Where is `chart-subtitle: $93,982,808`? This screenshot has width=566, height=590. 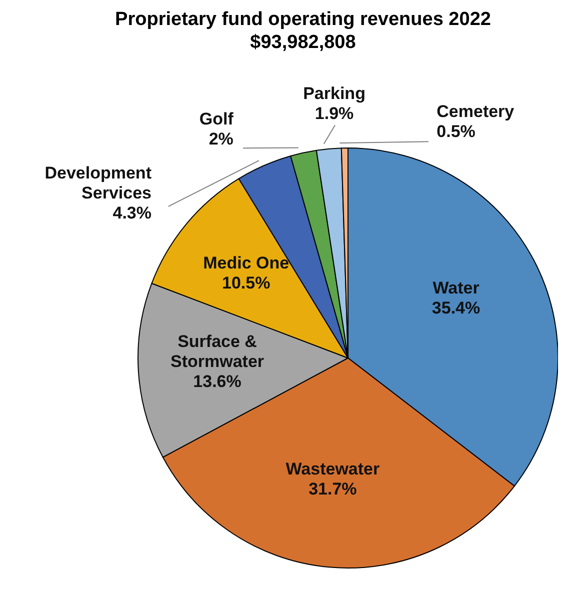
chart-subtitle: $93,982,808 is located at coordinates (303, 42).